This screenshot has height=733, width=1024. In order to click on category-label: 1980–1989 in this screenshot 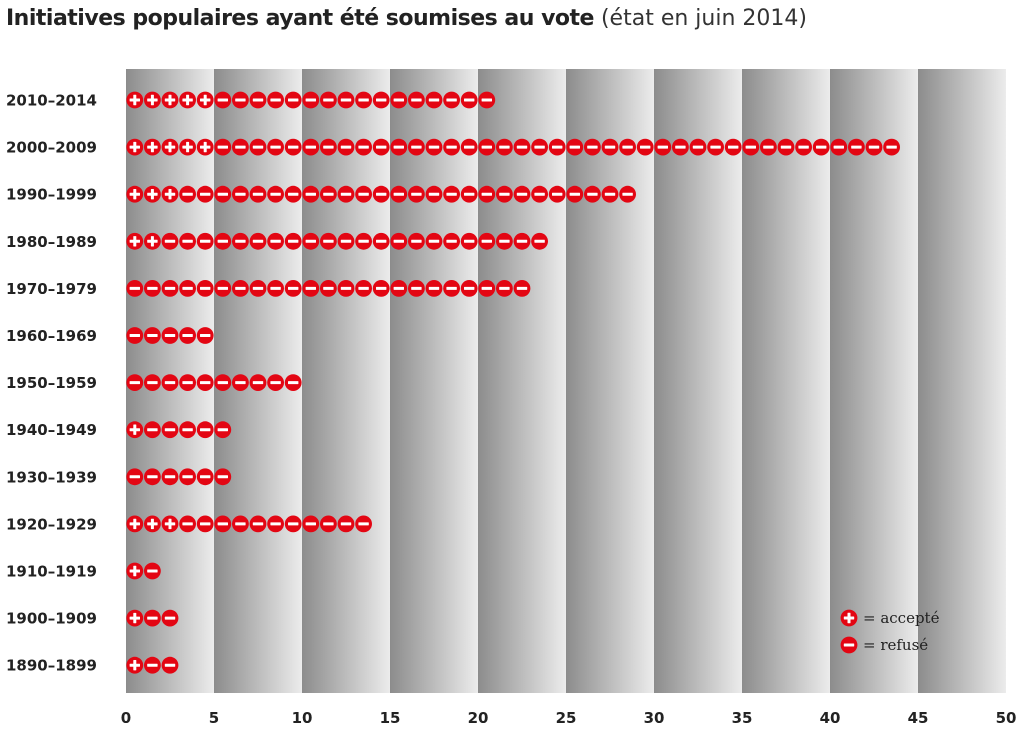, I will do `click(51, 242)`.